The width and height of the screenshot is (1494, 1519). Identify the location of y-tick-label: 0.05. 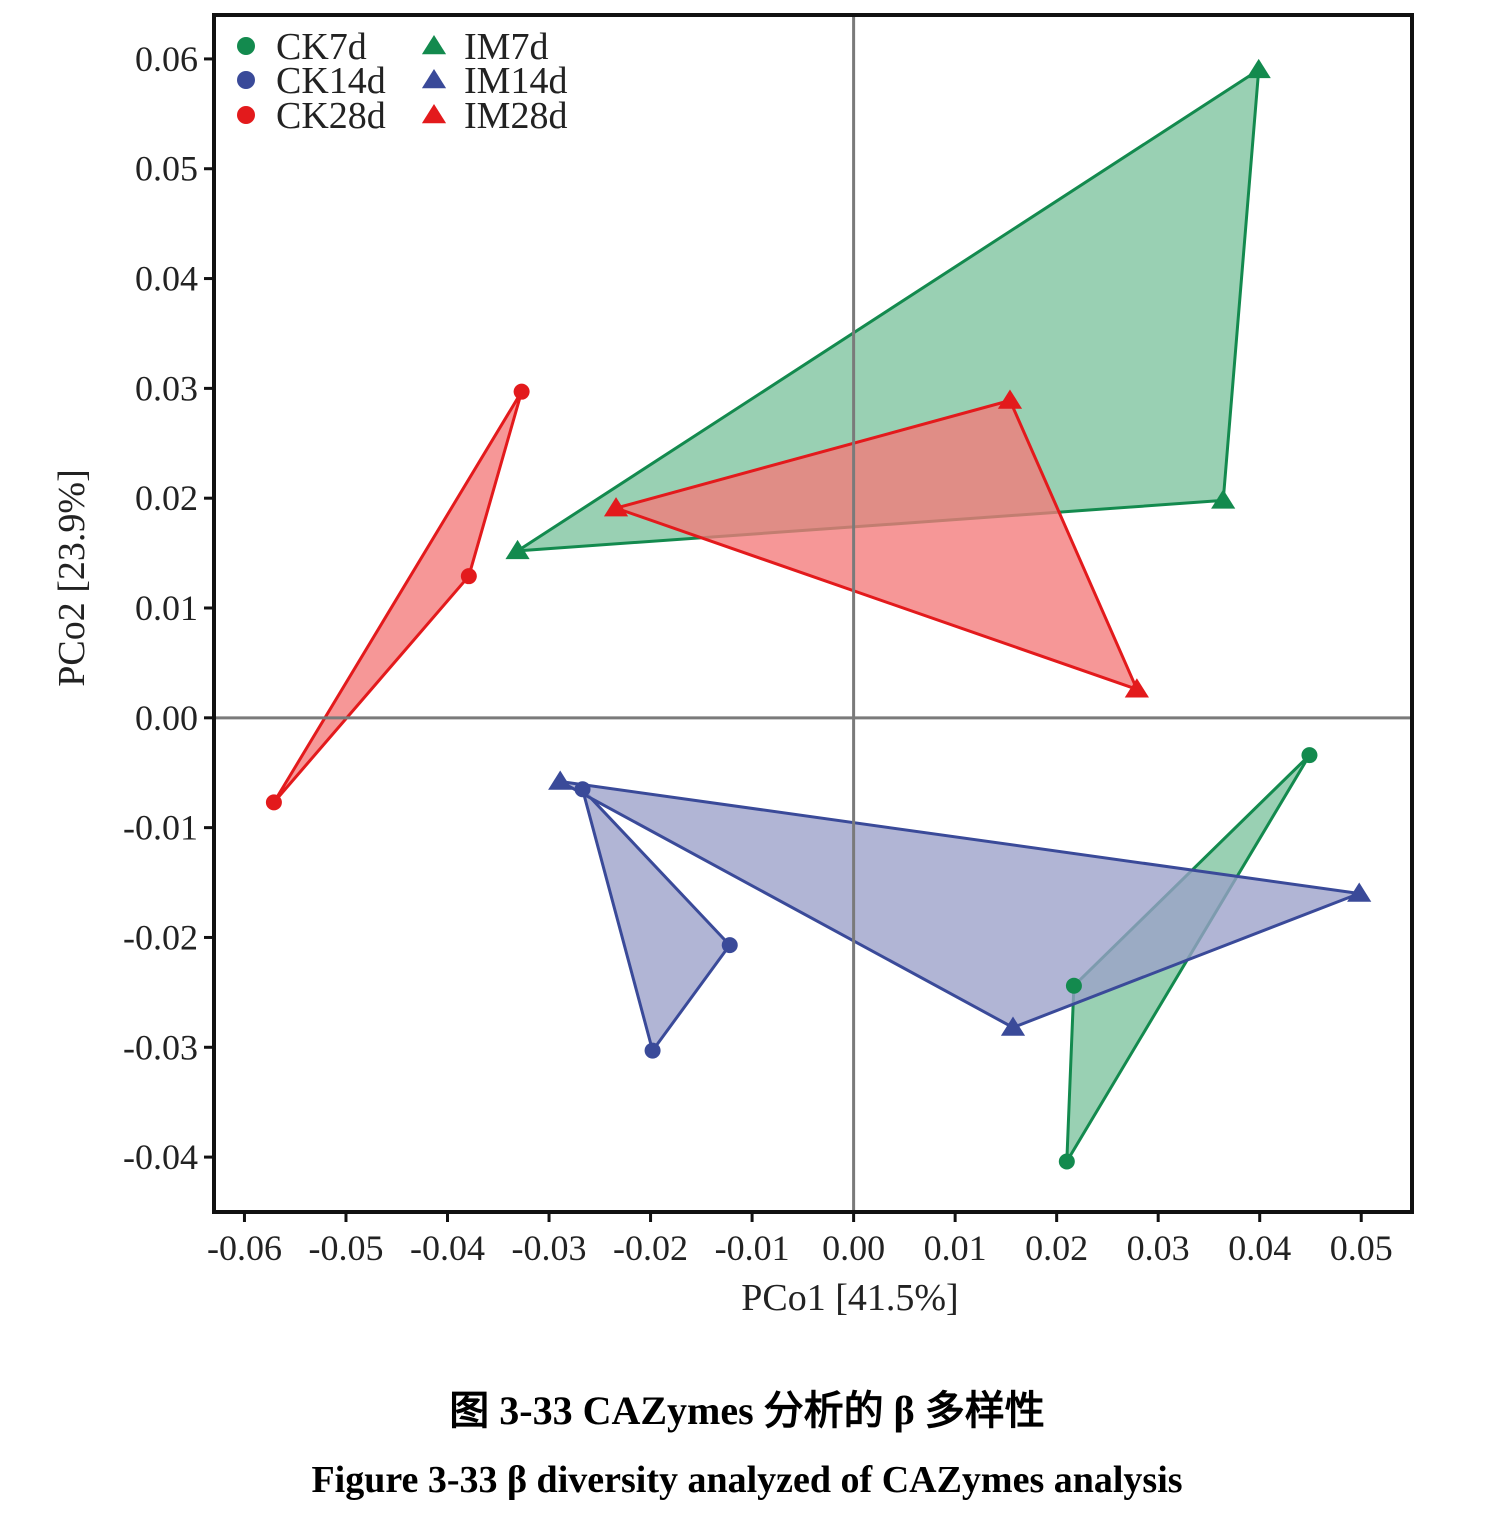
(166, 169).